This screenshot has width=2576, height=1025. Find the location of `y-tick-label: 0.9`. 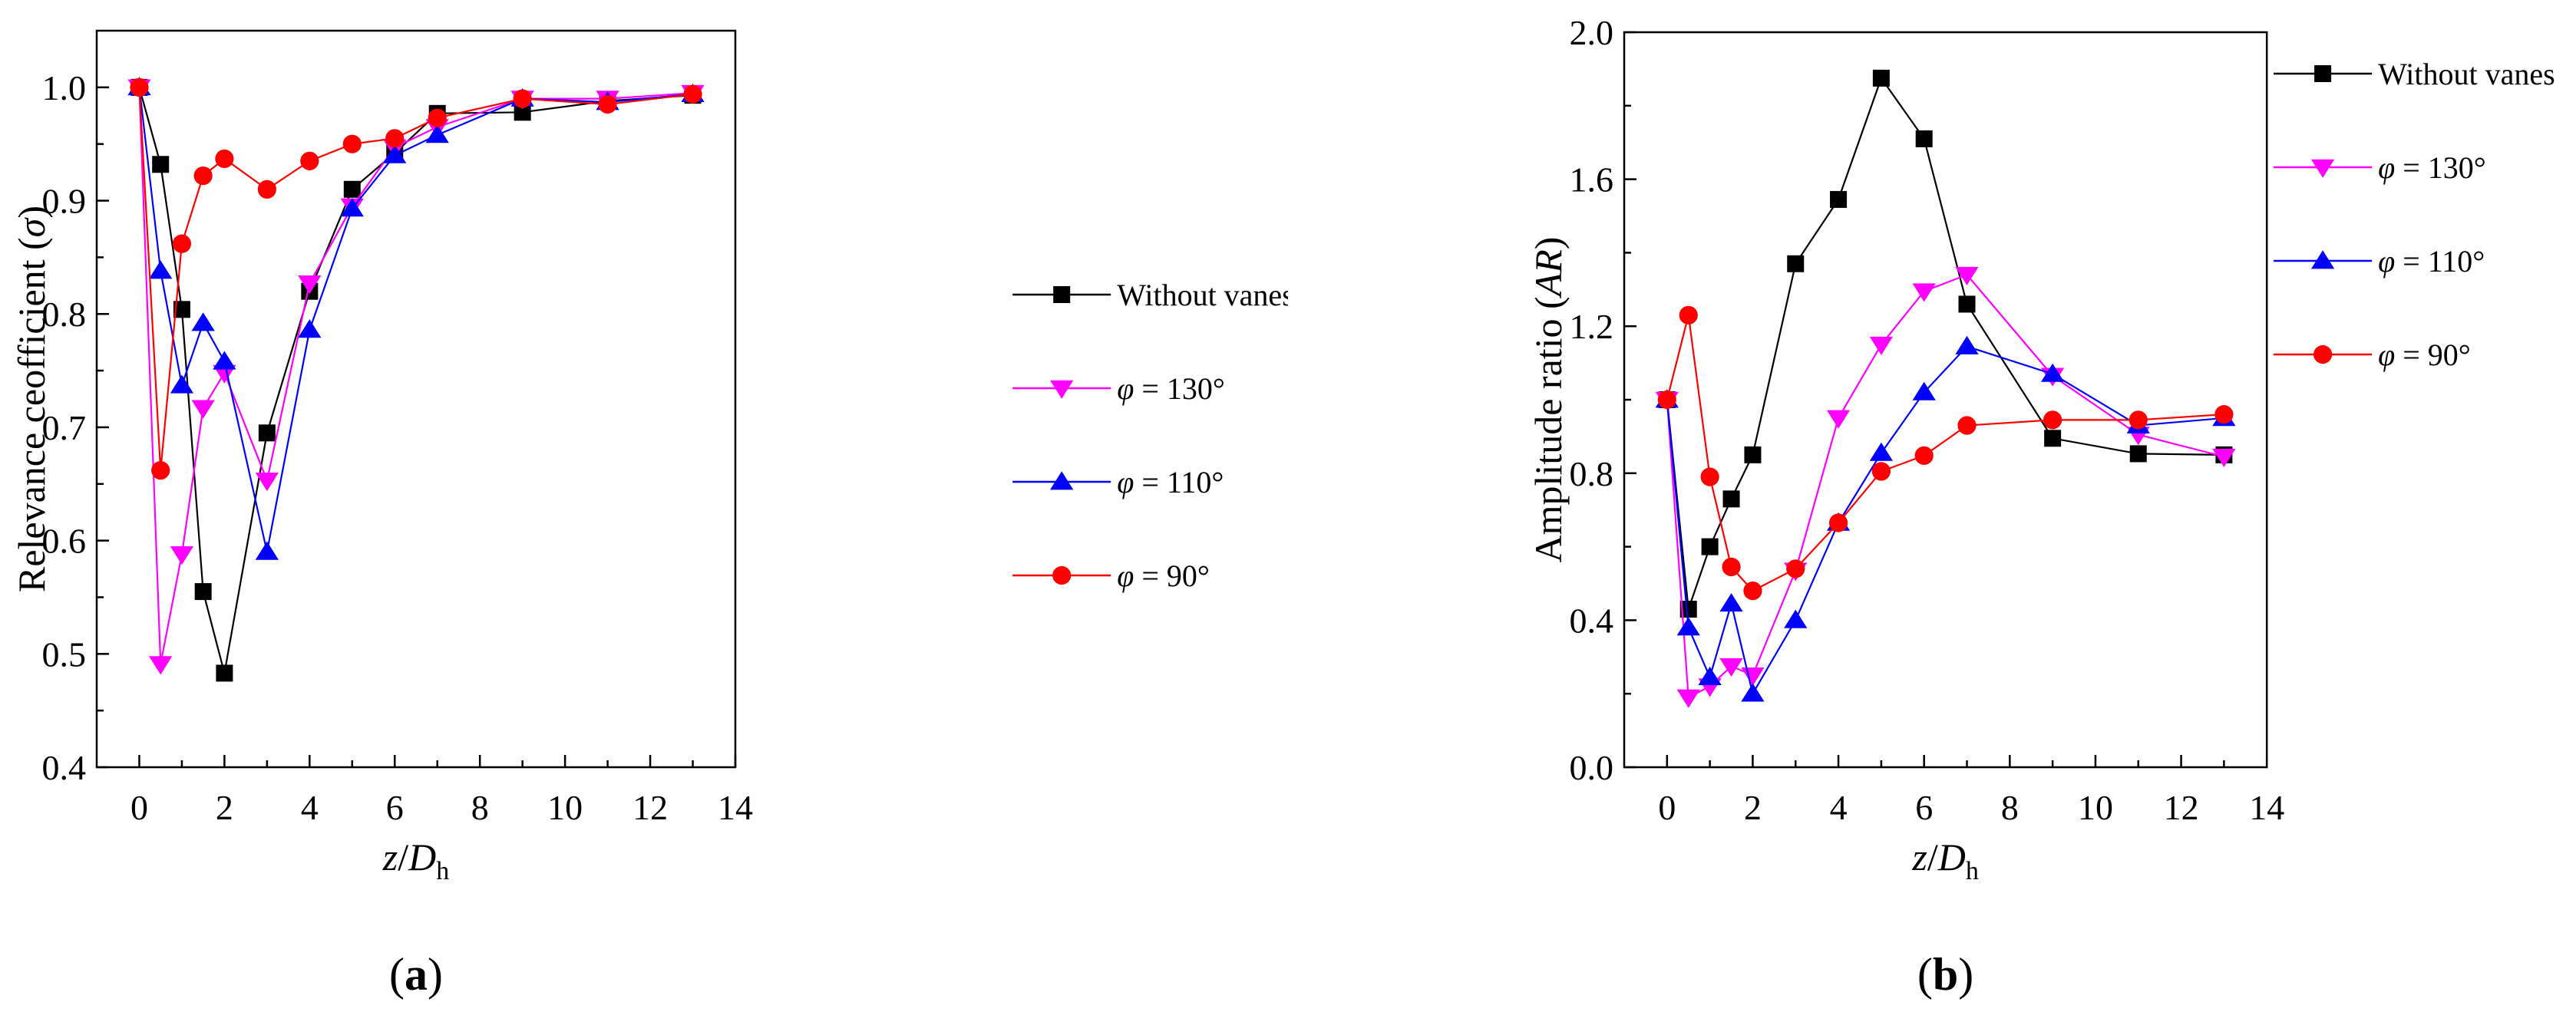

y-tick-label: 0.9 is located at coordinates (64, 201).